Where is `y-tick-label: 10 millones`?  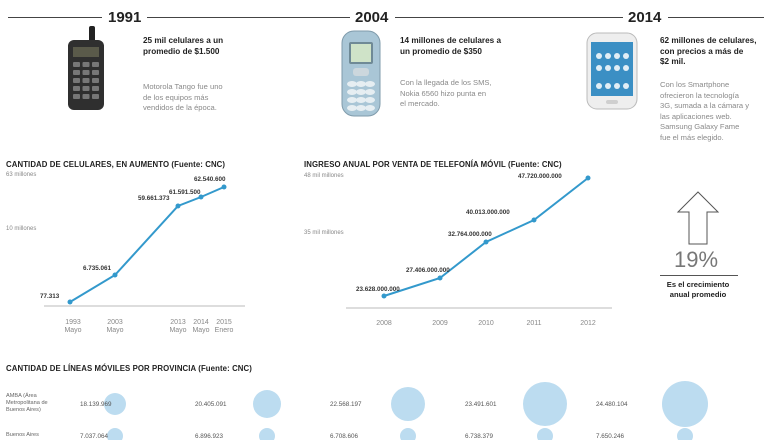 y-tick-label: 10 millones is located at coordinates (21, 229).